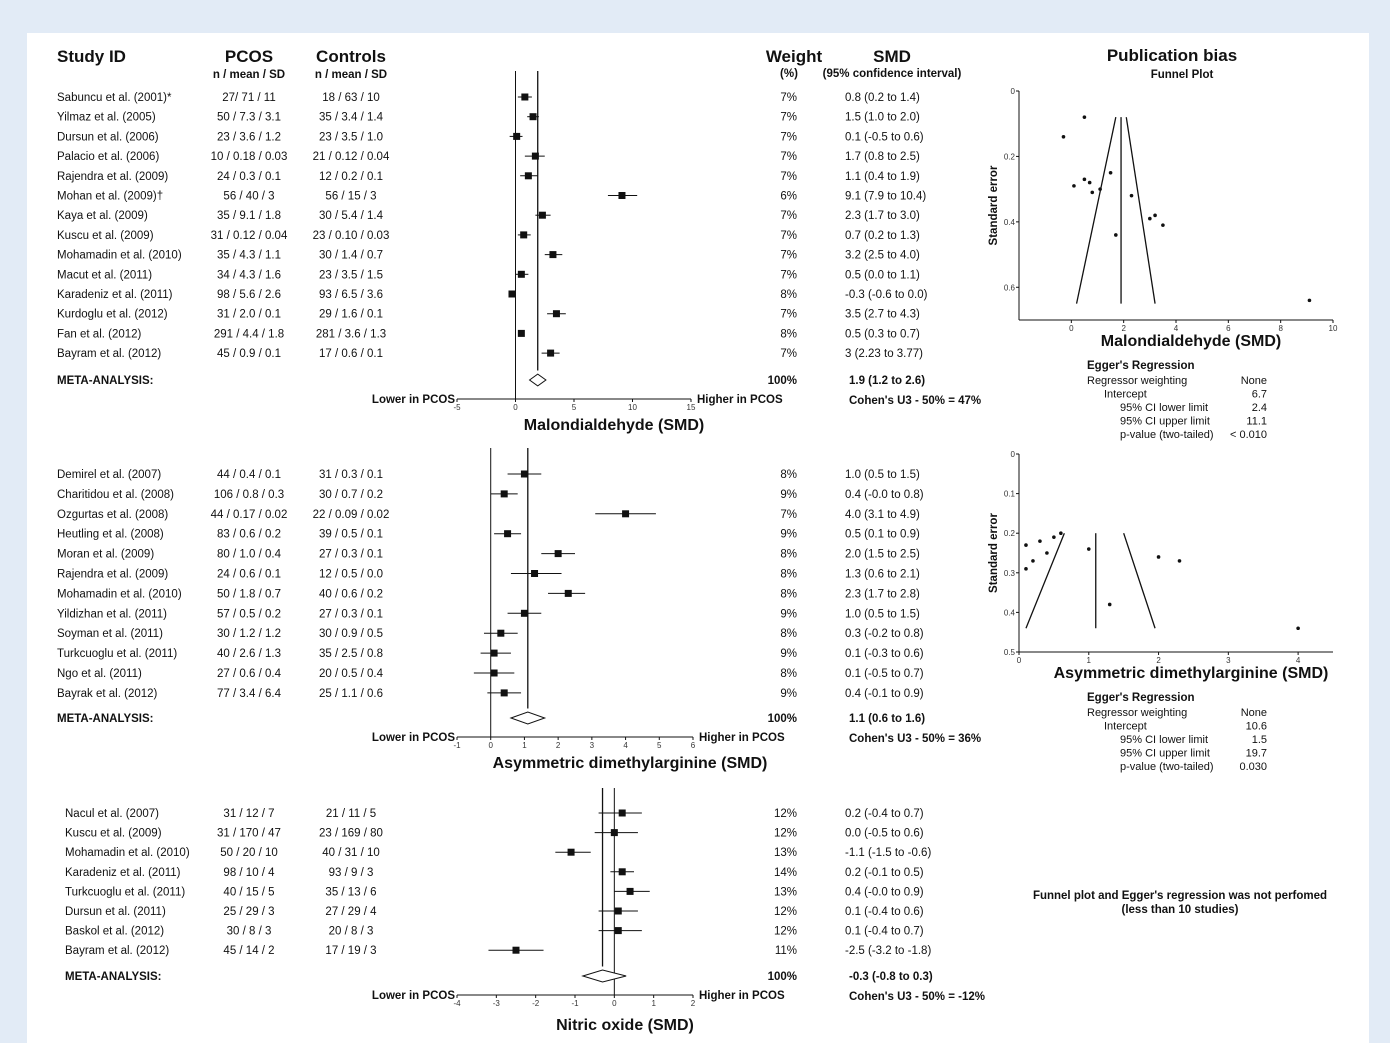 The image size is (1390, 1043). I want to click on control-values: 30 / 0.7 / 0.2, so click(351, 495).